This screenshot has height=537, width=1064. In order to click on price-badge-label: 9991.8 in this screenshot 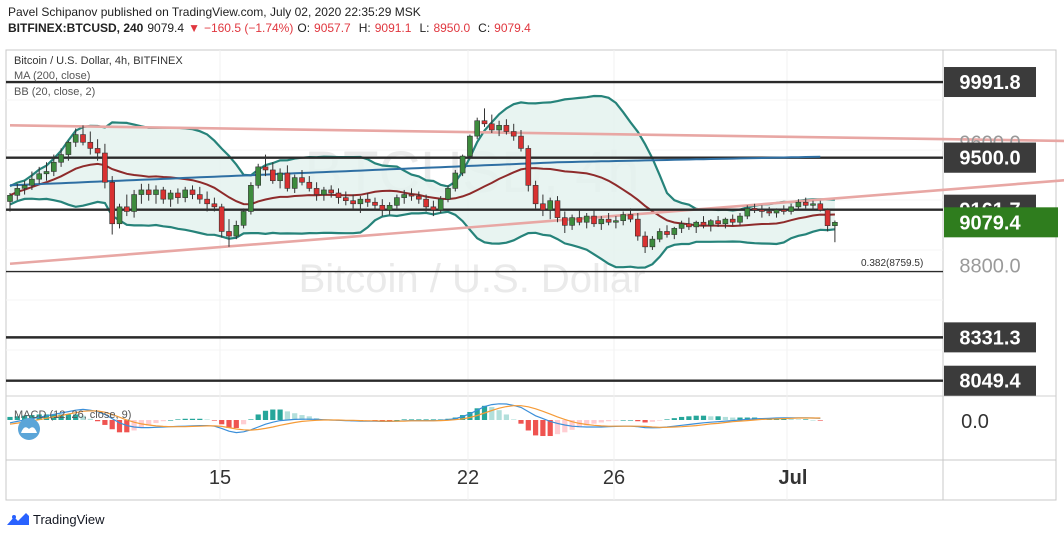, I will do `click(989, 83)`.